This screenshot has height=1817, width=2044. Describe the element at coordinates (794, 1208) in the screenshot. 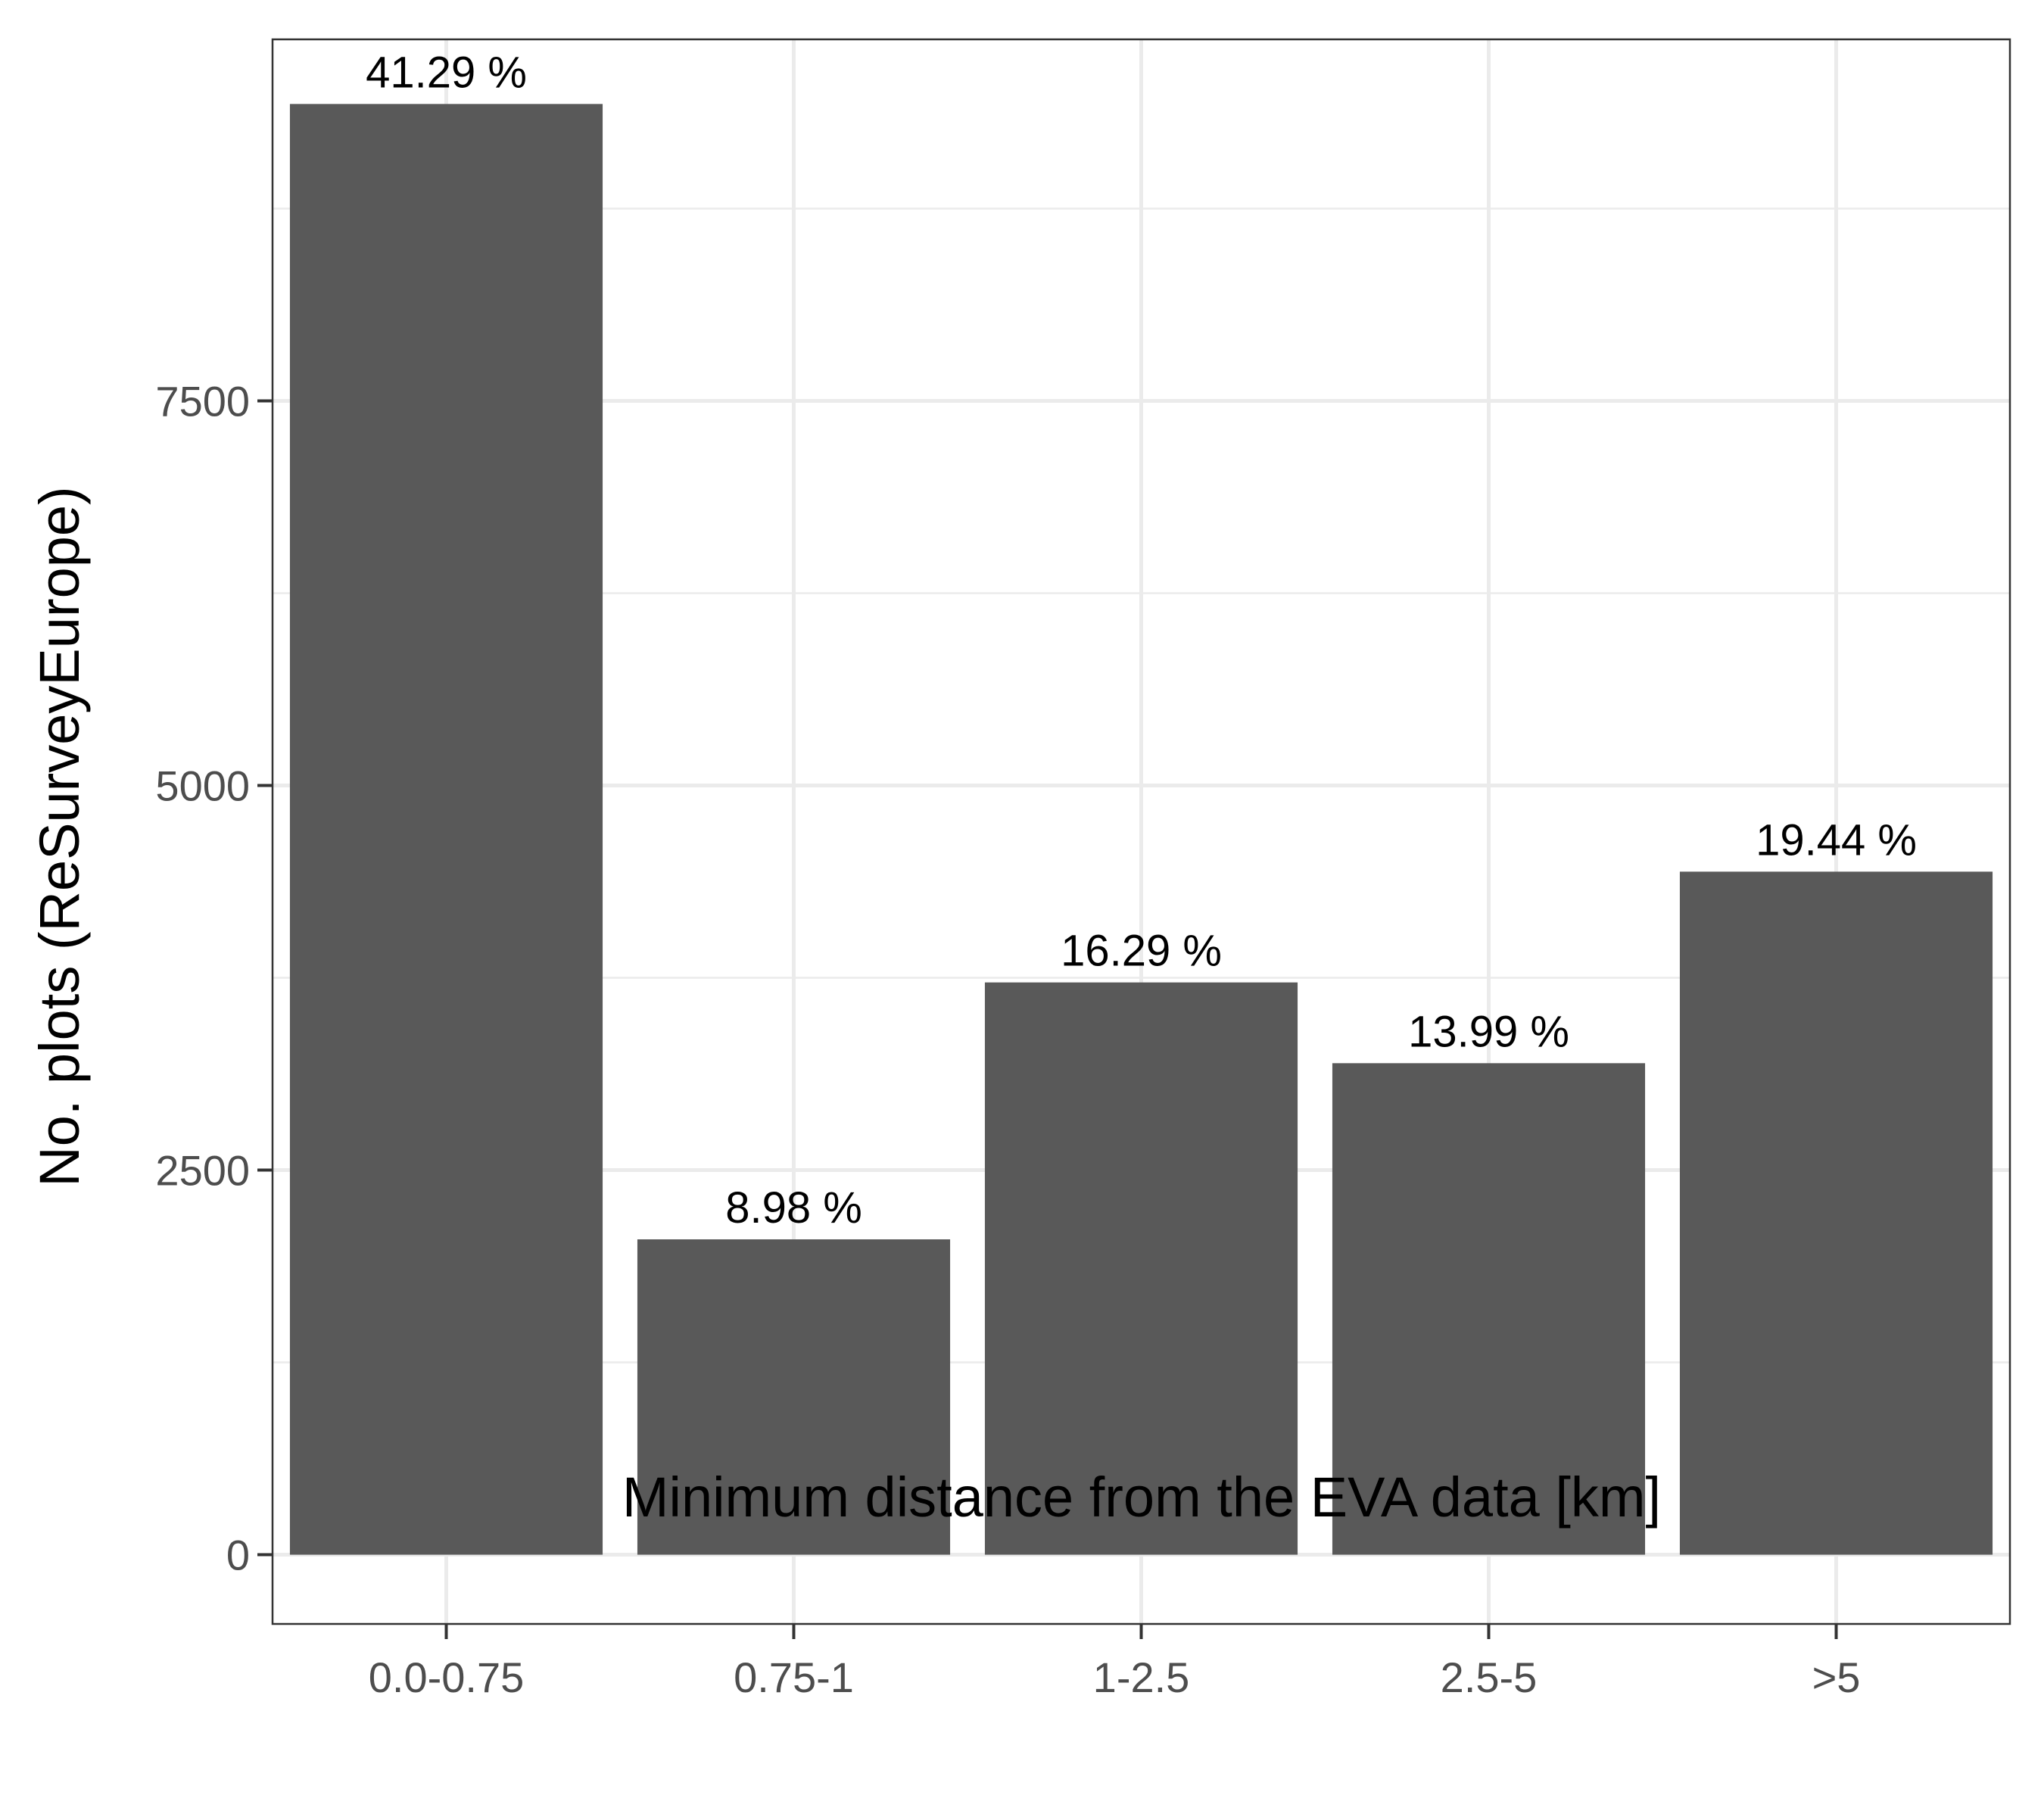

I see `bar-value-label: 8.98 %` at that location.